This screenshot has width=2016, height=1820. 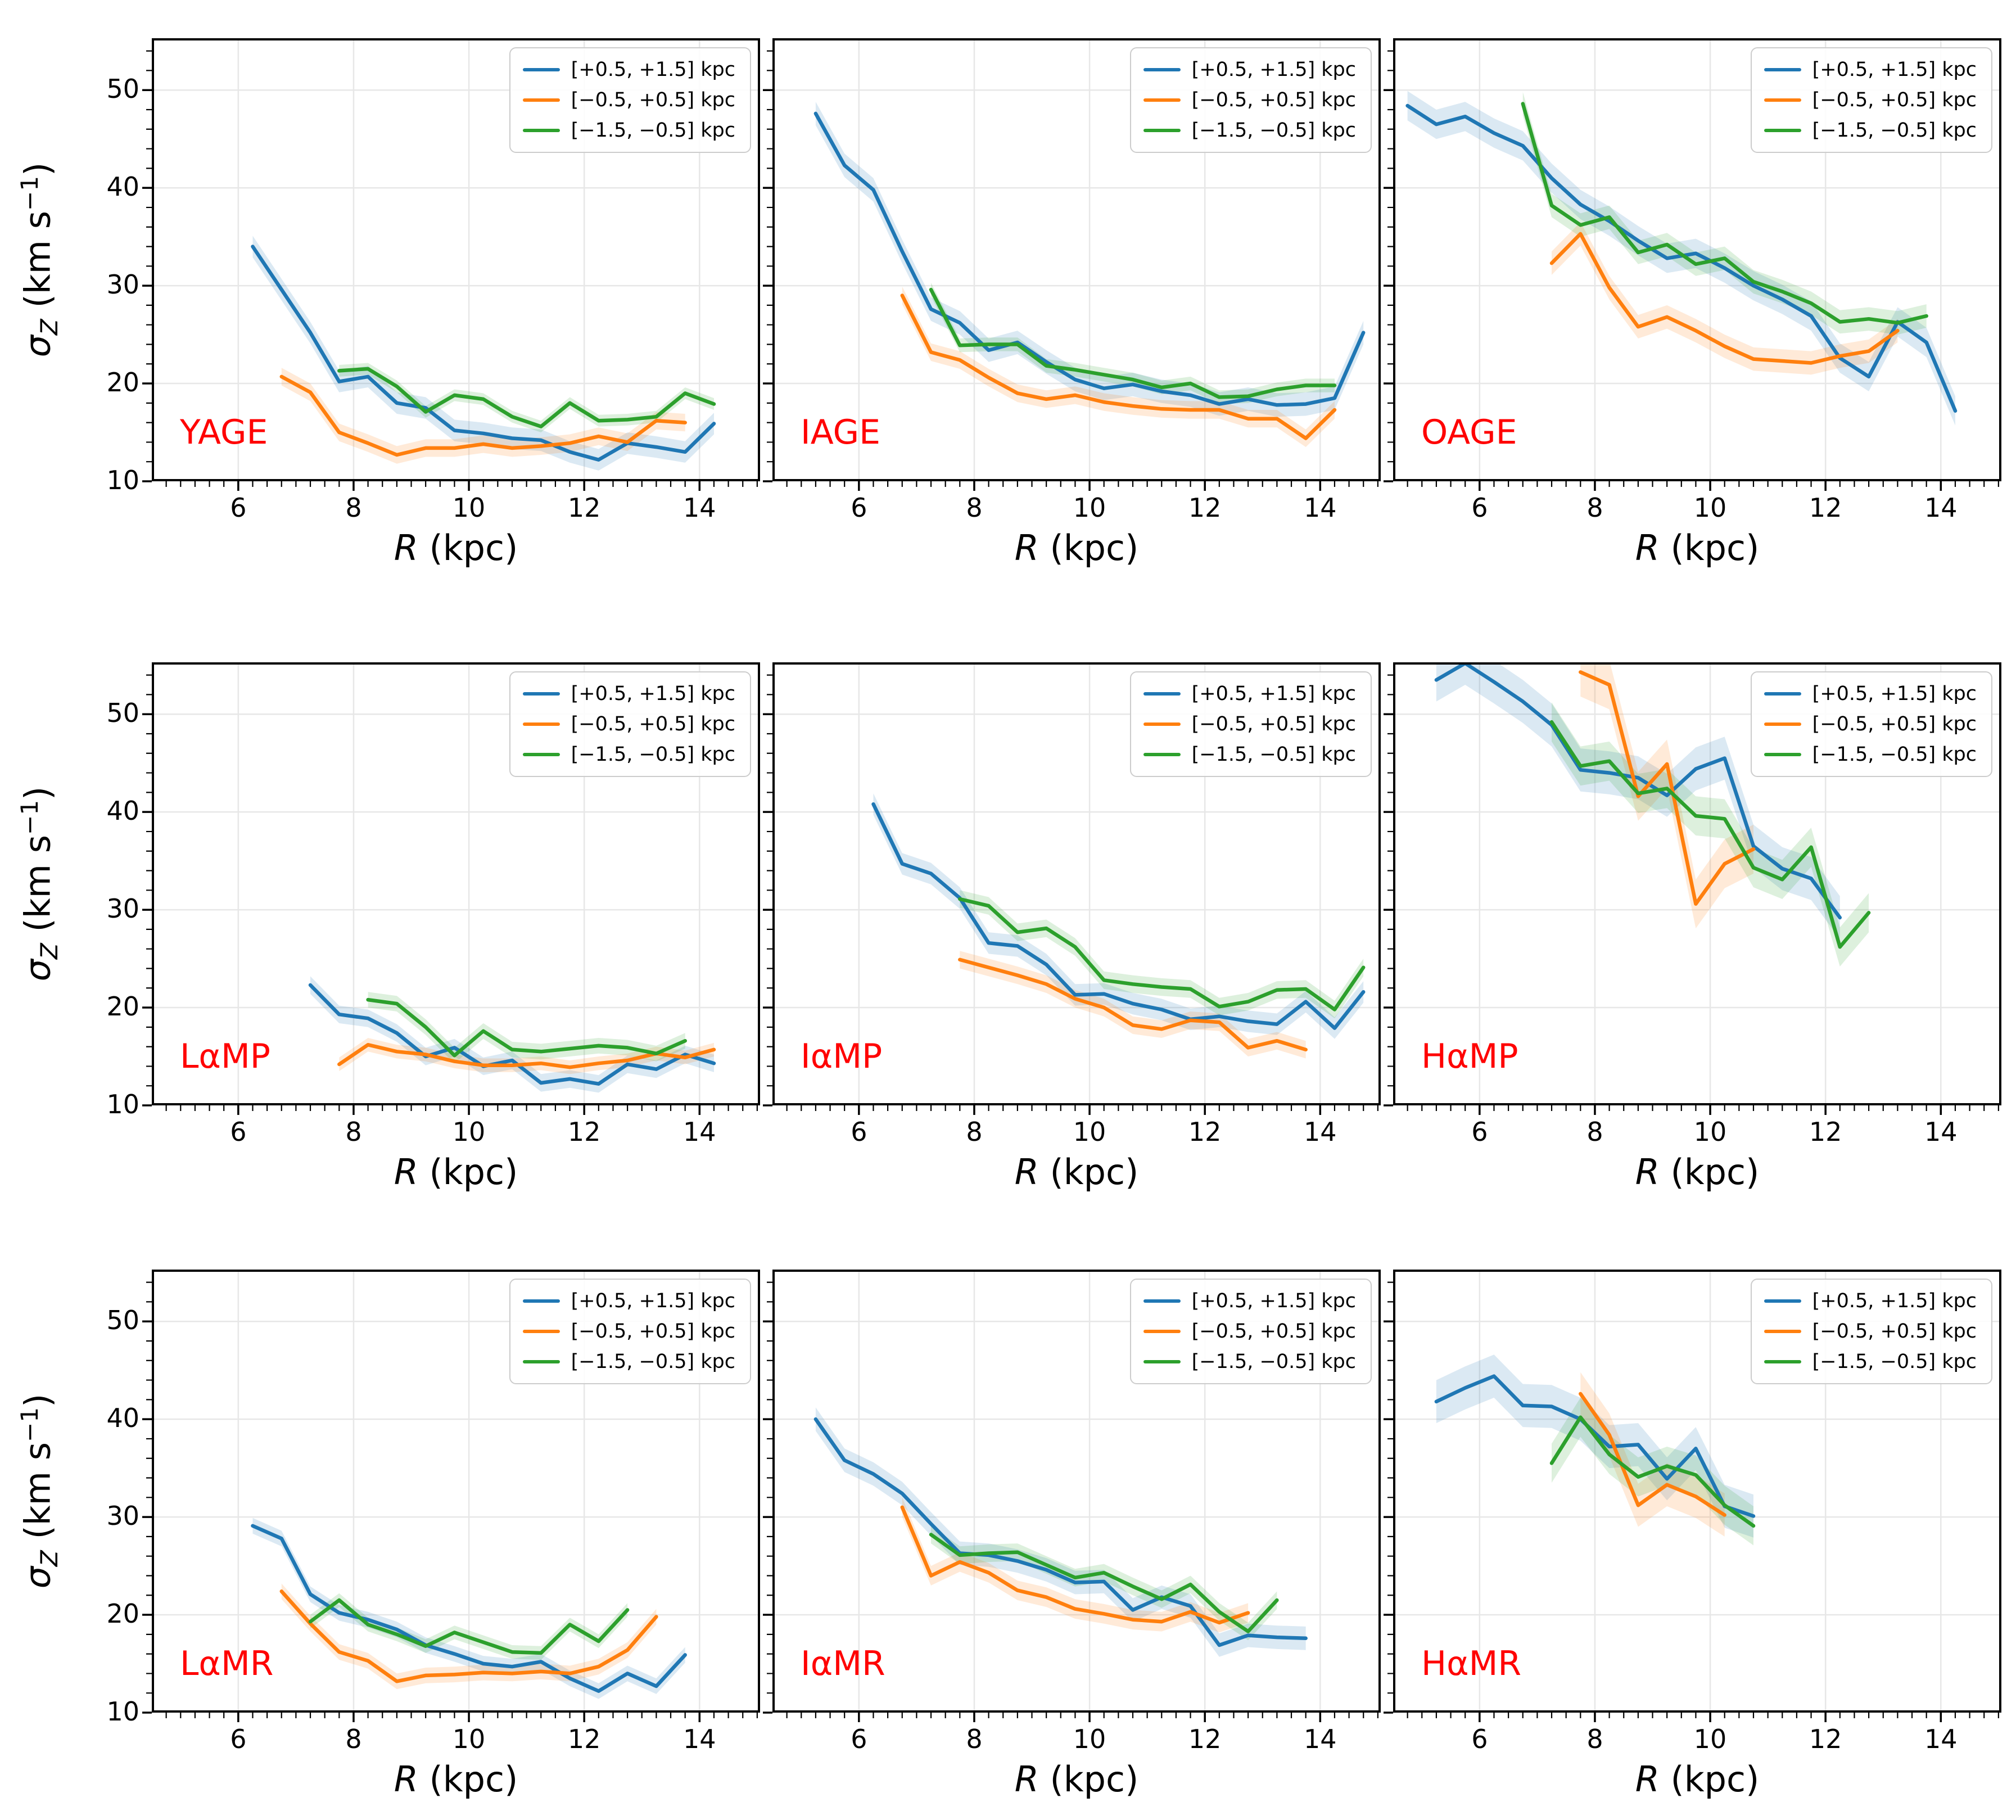 I want to click on population-label: IAGE, so click(x=841, y=432).